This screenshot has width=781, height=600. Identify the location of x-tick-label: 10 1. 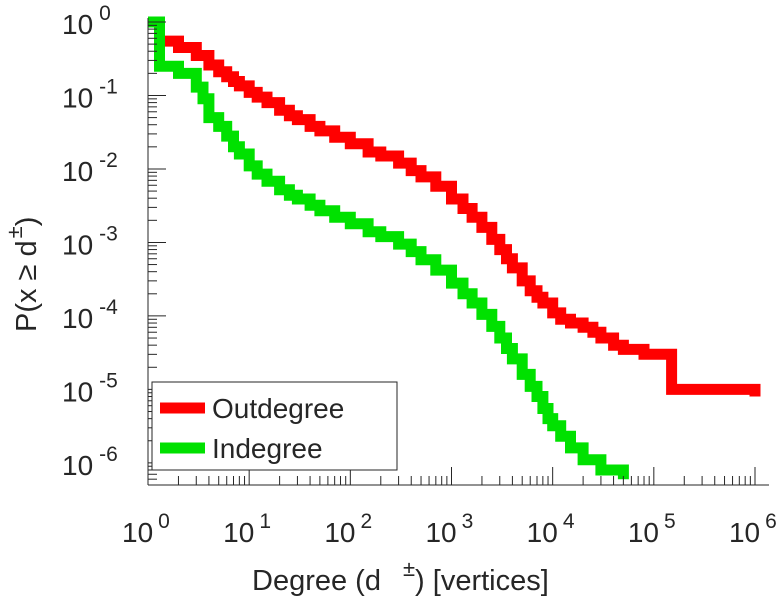
(247, 529).